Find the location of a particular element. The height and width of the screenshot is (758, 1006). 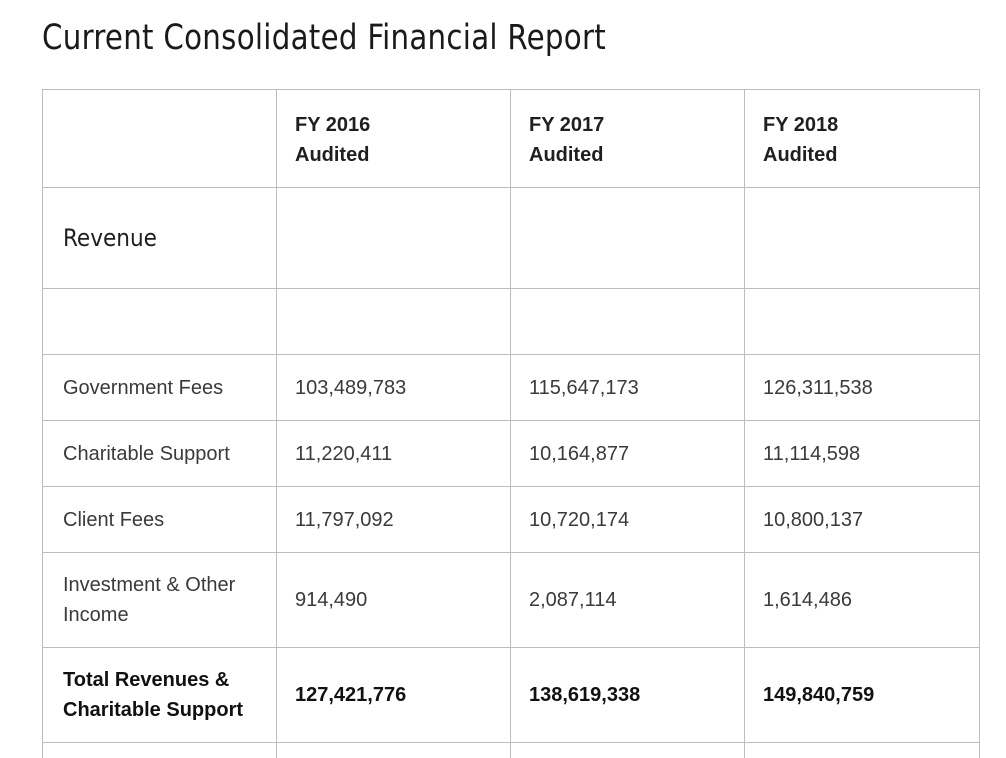

row-label: Investment & Other Income is located at coordinates (159, 600).